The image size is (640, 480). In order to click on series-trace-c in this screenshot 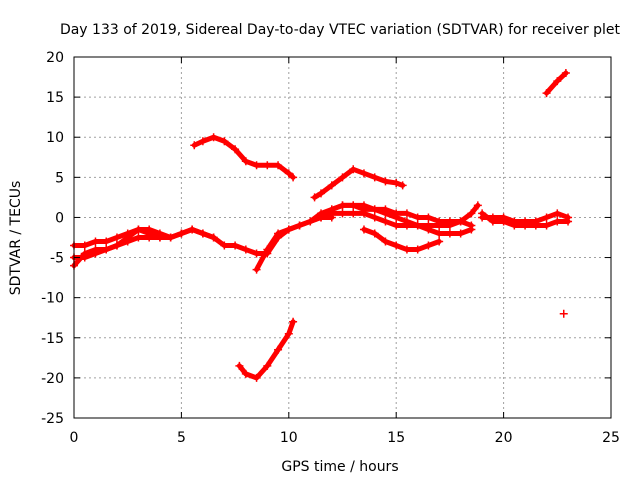, I will do `click(122, 243)`.